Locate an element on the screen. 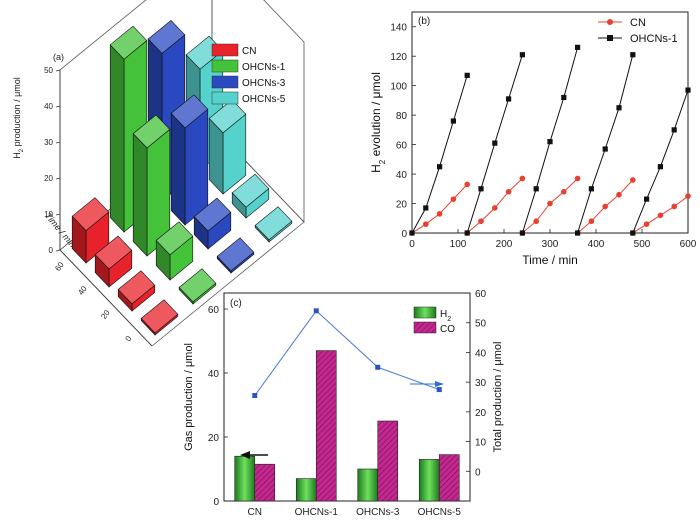 The width and height of the screenshot is (700, 523). x-tick-label: OHCNs-5 is located at coordinates (440, 512).